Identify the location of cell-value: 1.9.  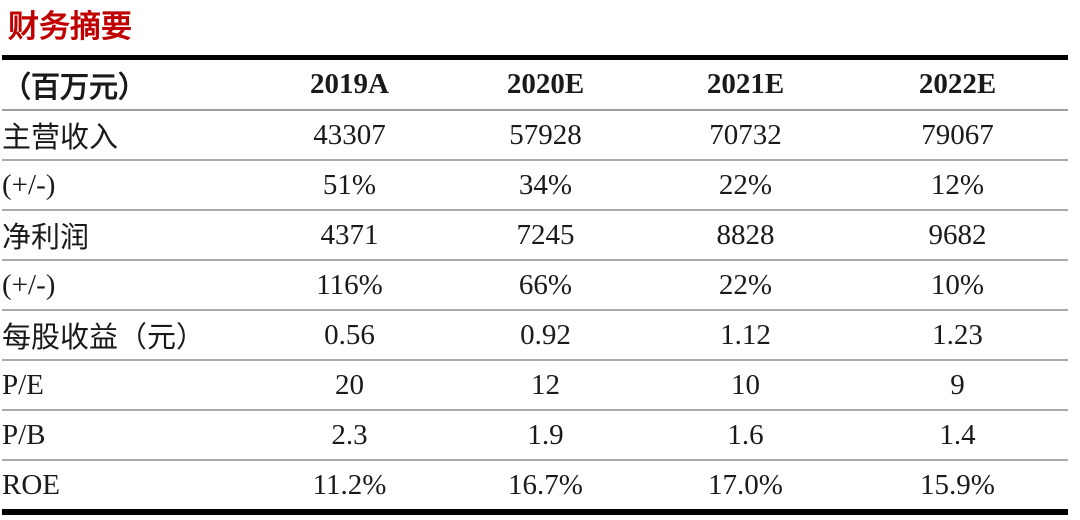
(545, 435).